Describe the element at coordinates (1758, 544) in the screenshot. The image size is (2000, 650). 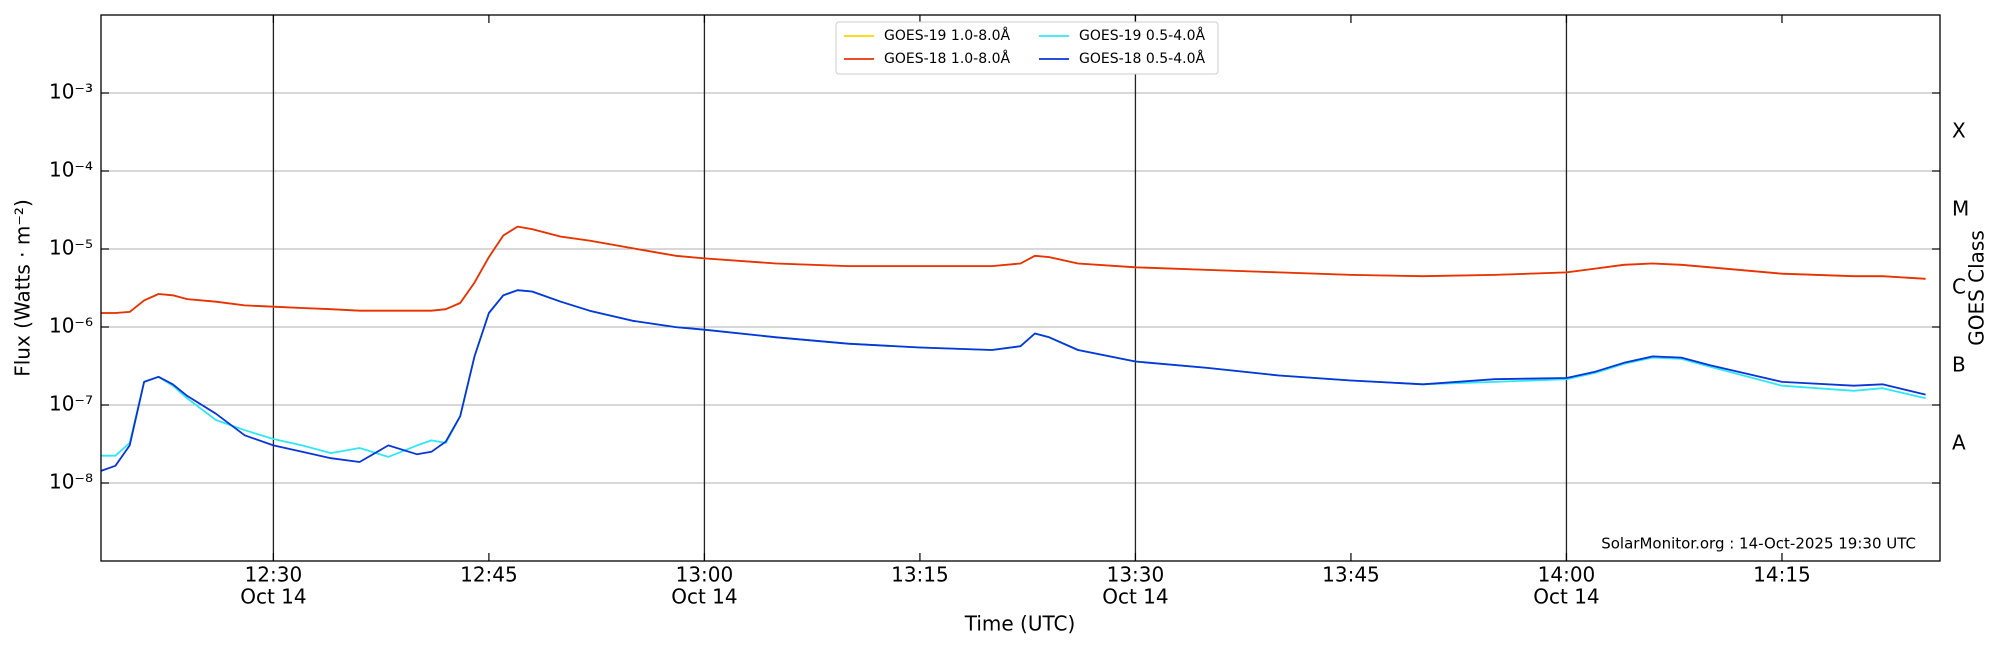
I see `annotation: SolarMonitor.org : 14-Oct-2025 19:30 UTC` at that location.